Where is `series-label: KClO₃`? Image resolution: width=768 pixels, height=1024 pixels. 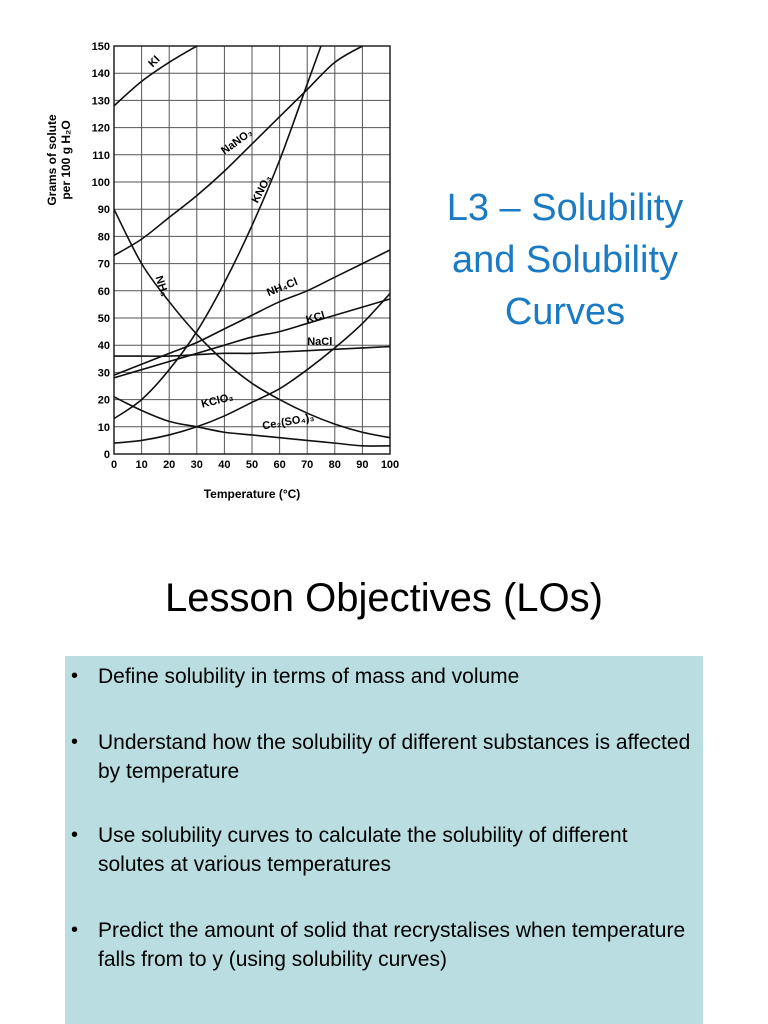
series-label: KClO₃ is located at coordinates (217, 401).